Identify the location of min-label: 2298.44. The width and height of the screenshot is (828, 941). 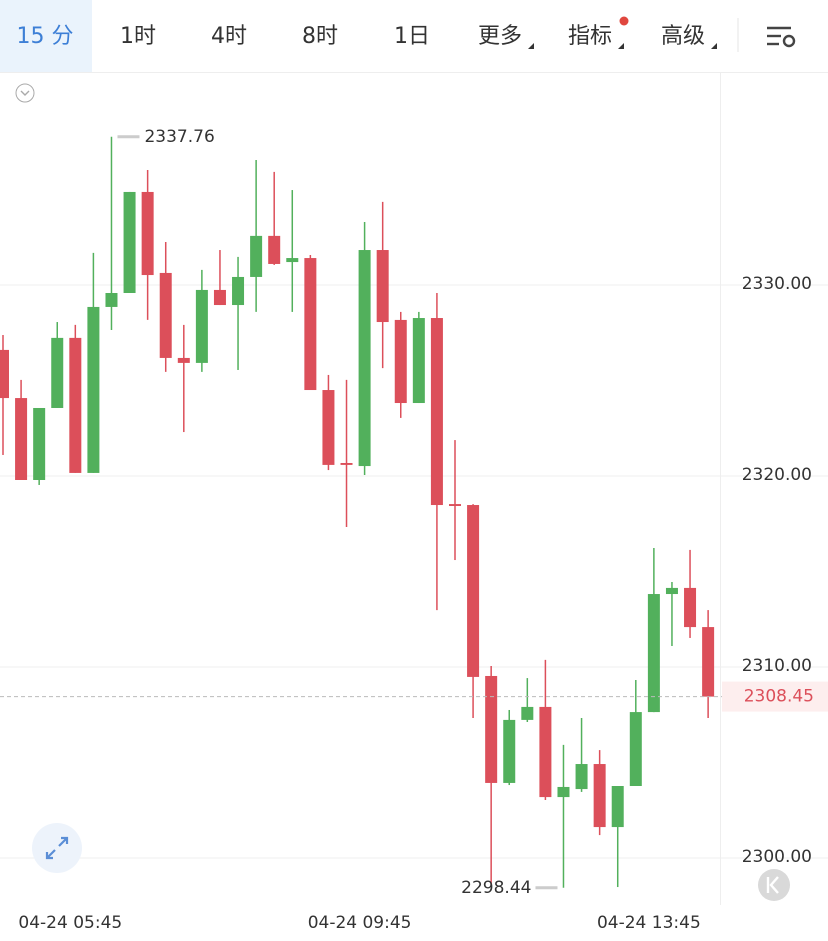
(496, 888).